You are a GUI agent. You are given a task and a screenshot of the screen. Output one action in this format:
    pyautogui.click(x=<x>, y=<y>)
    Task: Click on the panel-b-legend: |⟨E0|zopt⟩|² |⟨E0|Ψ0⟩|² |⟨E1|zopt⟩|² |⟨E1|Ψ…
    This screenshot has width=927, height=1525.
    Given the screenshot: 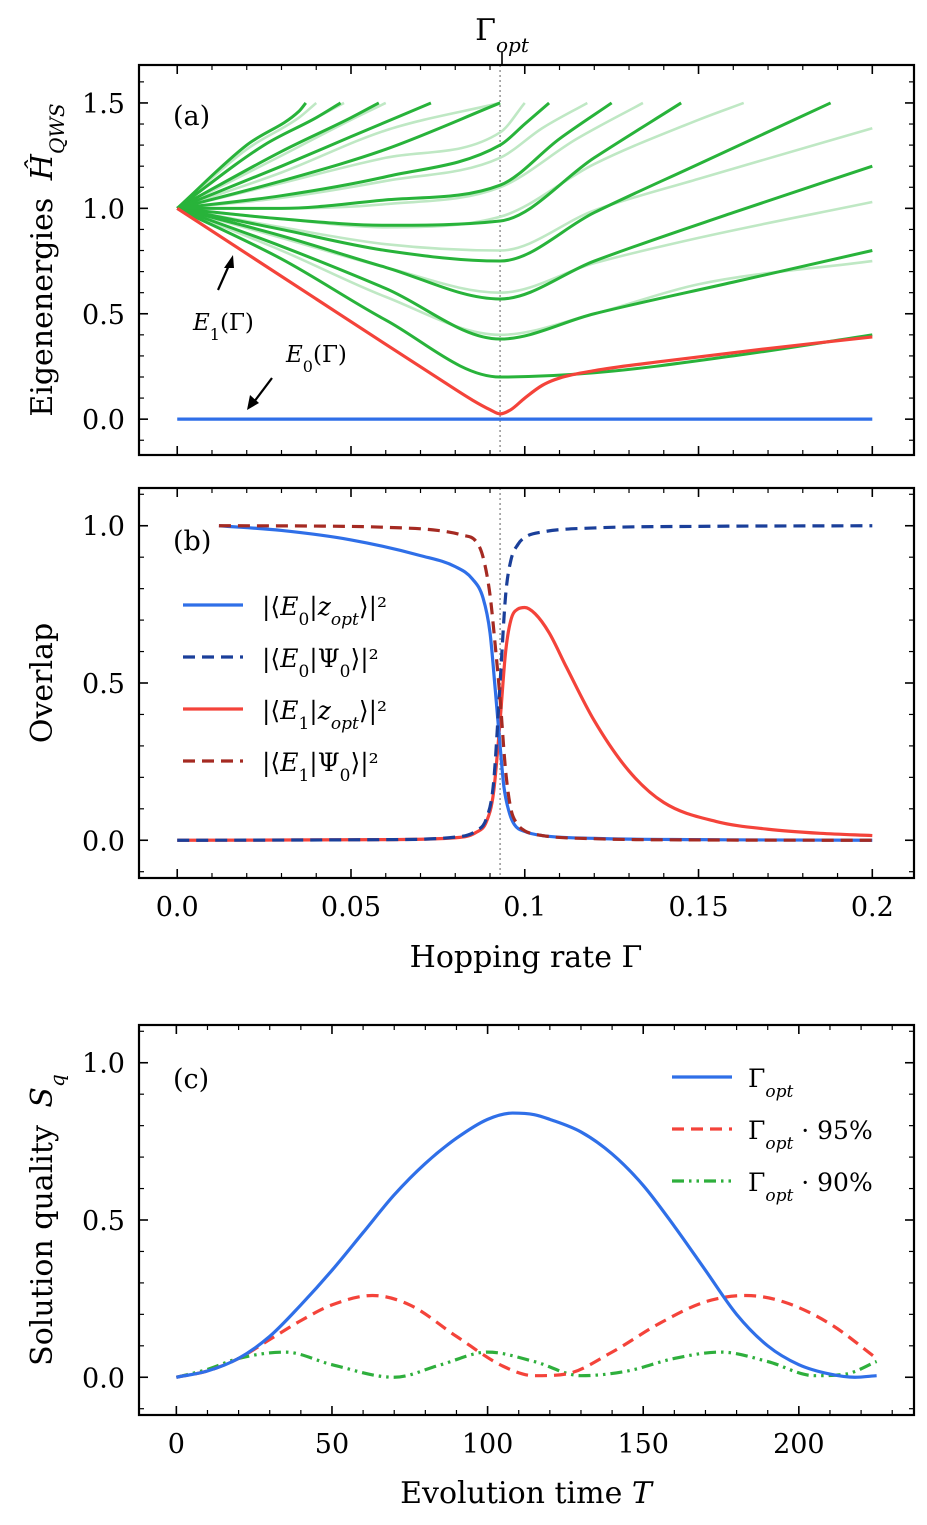 What is the action you would take?
    pyautogui.click(x=285, y=689)
    